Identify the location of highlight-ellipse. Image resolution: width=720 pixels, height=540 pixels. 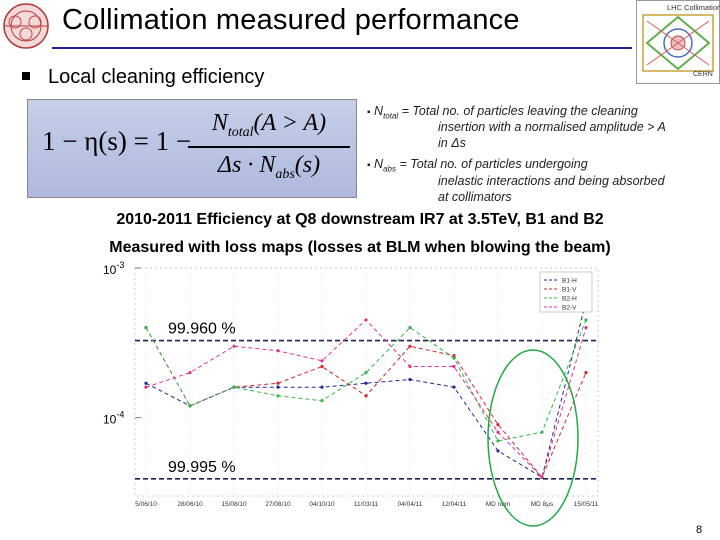
(533, 438).